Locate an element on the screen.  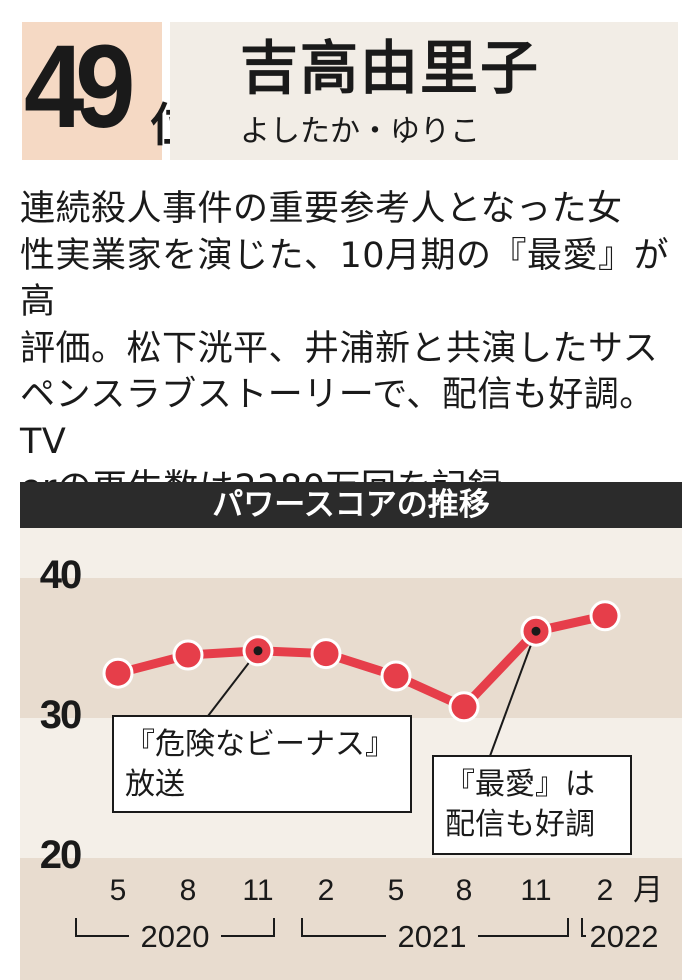
annotation-leader is located at coordinates (513, 693).